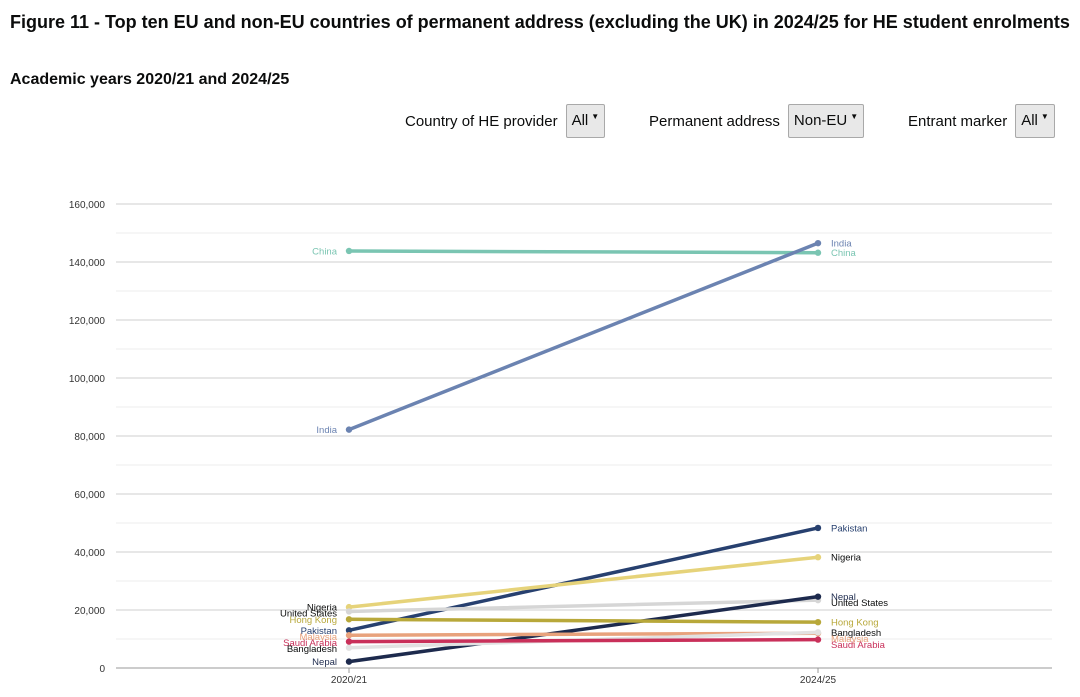  Describe the element at coordinates (349, 680) in the screenshot. I see `x-tick-label: 2020/21` at that location.